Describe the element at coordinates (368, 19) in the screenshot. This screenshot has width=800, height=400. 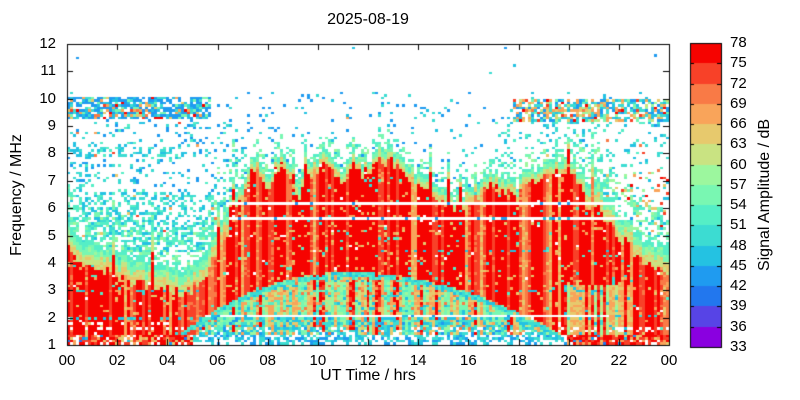
I see `chart-title: 2025-08-19` at that location.